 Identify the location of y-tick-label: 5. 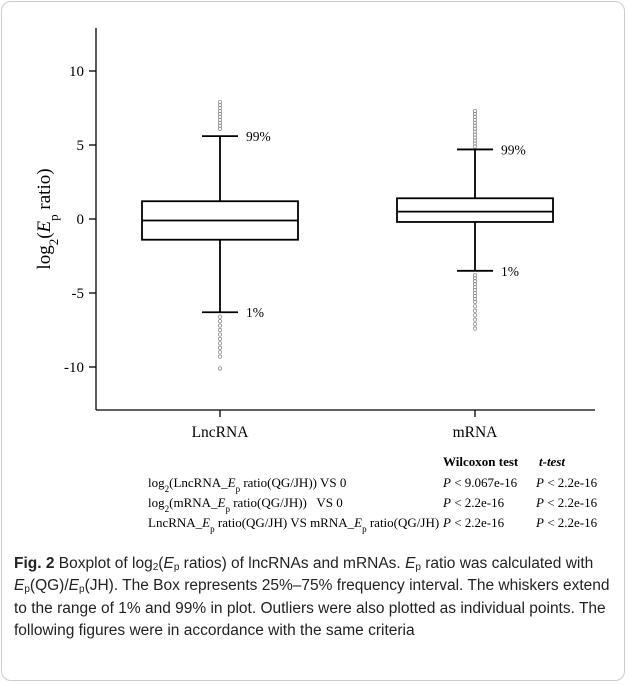
(81, 146).